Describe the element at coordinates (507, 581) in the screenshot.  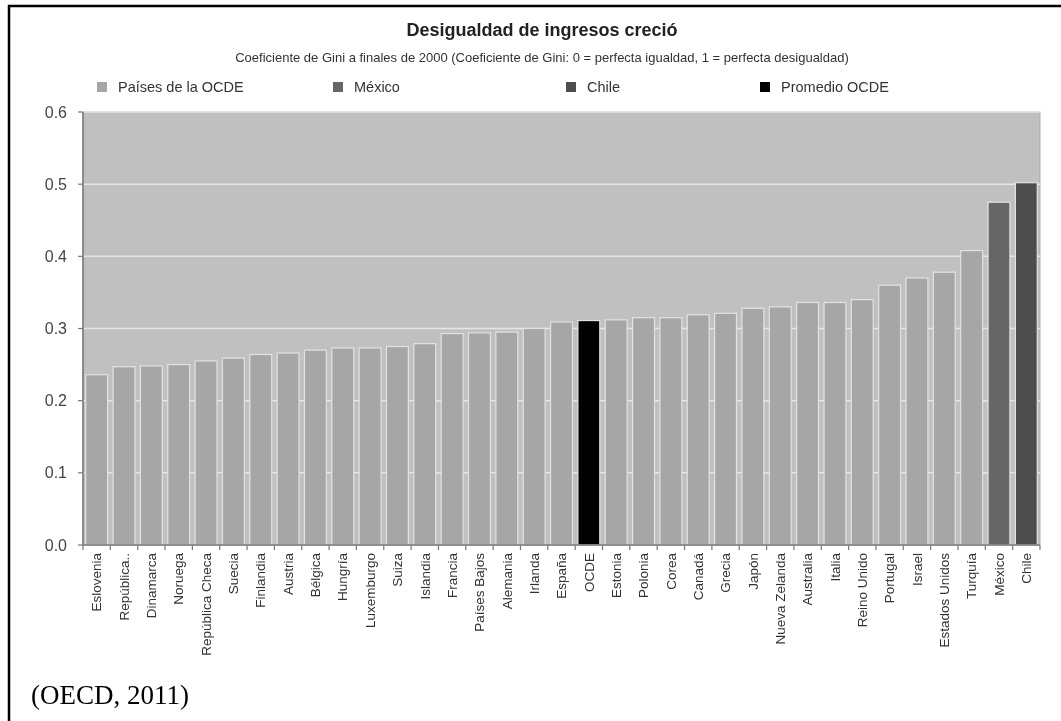
I see `x-tick-label: Alemania` at that location.